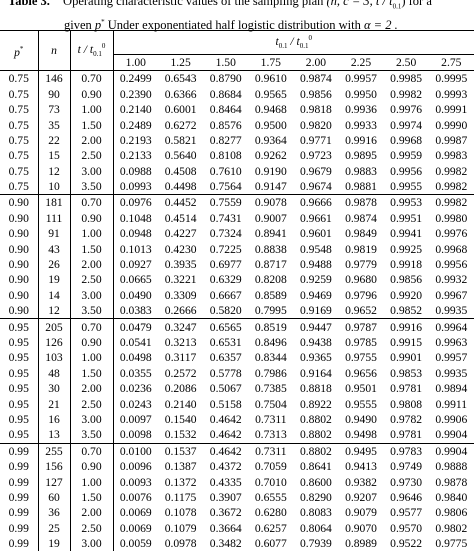 This screenshot has height=551, width=474. I want to click on table-cell: 0.2086, so click(180, 389).